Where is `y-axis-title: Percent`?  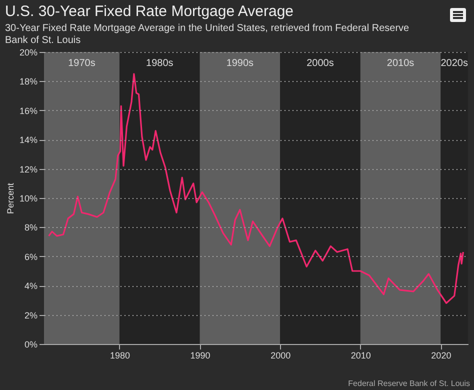
y-axis-title: Percent is located at coordinates (10, 198).